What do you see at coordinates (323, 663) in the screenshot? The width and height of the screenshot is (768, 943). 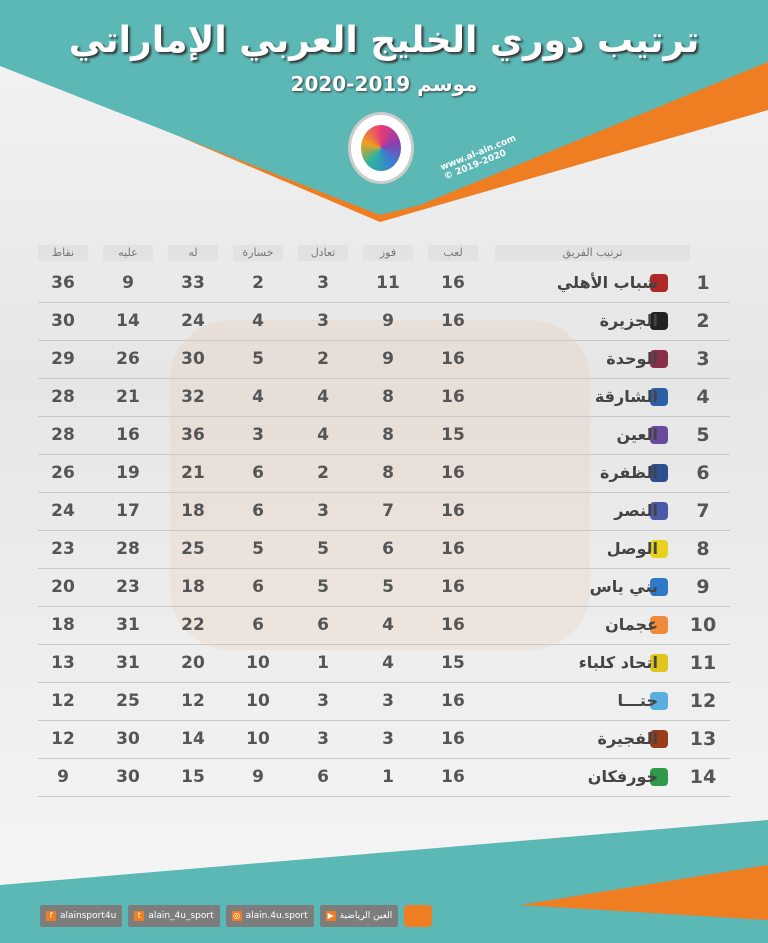 I see `cell-drawn: 1` at bounding box center [323, 663].